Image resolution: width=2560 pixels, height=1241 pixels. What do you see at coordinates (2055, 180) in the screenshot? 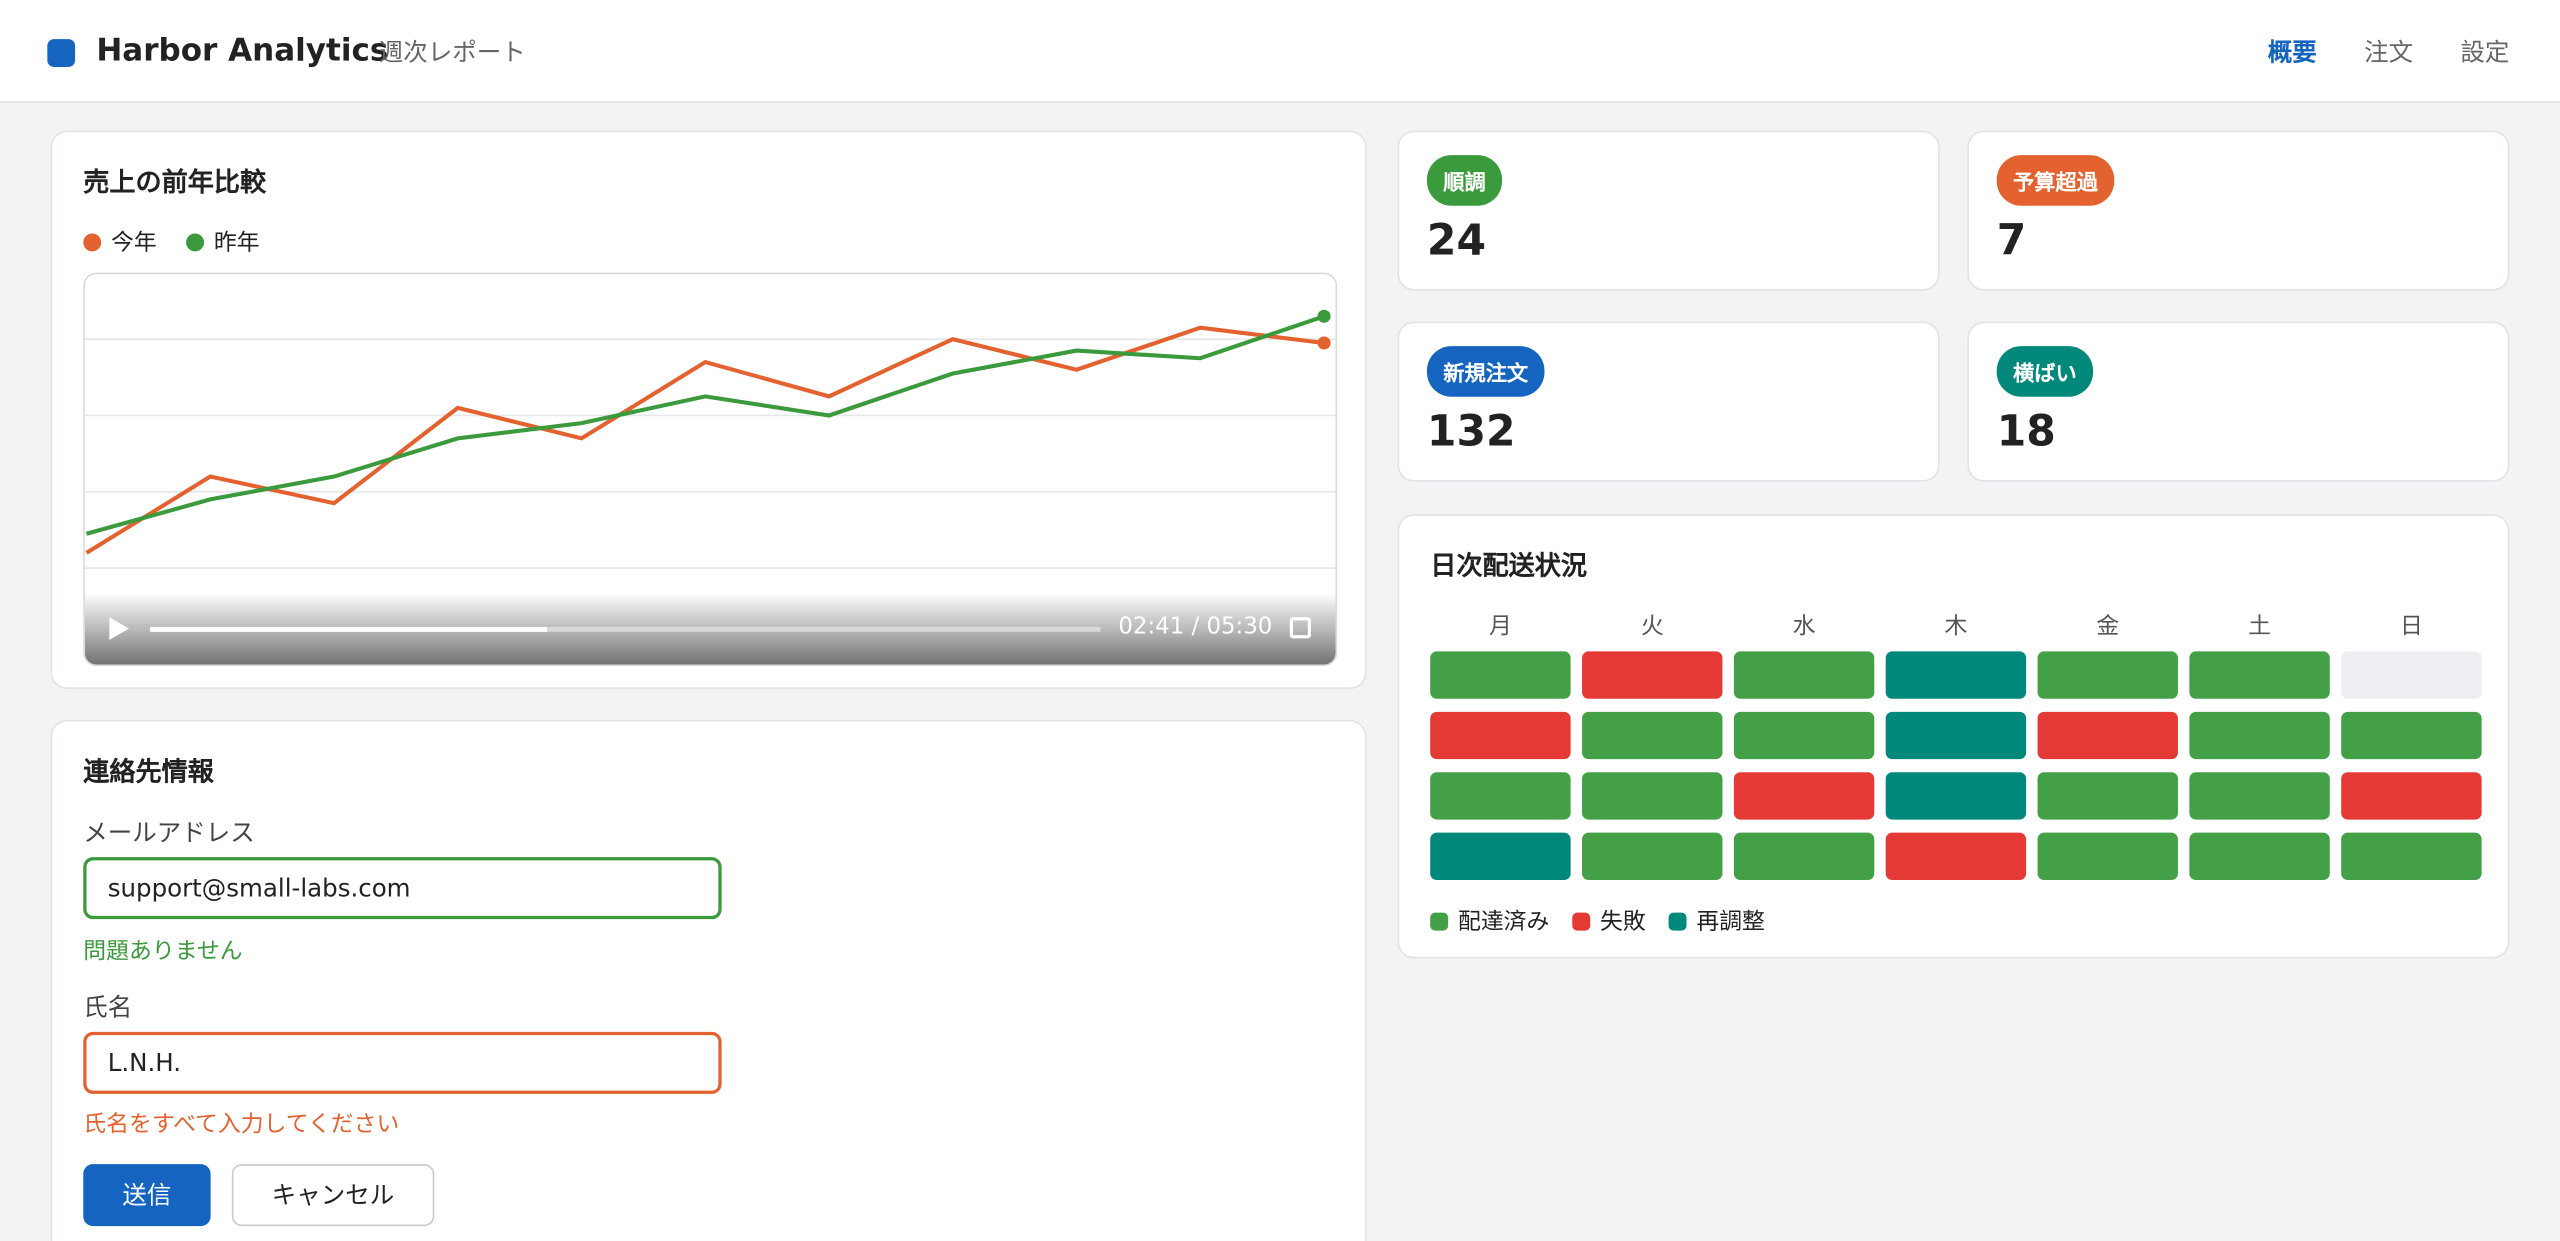
I see `status-pill: 予算超過` at bounding box center [2055, 180].